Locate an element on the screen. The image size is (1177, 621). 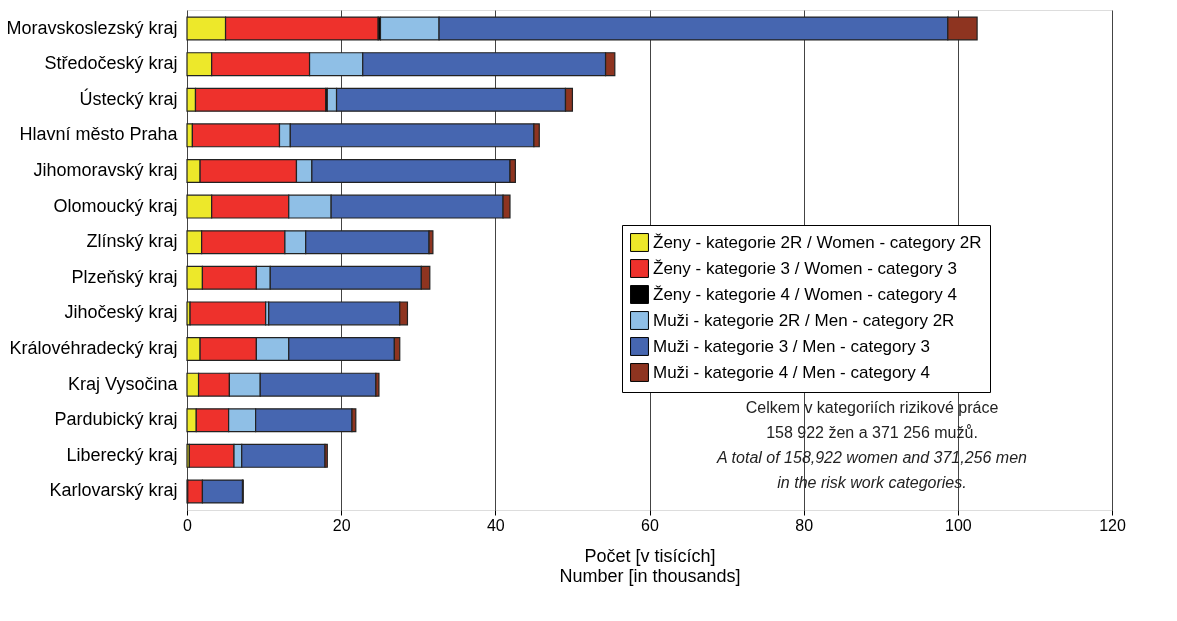
x-tick-label: 0 is located at coordinates (188, 525).